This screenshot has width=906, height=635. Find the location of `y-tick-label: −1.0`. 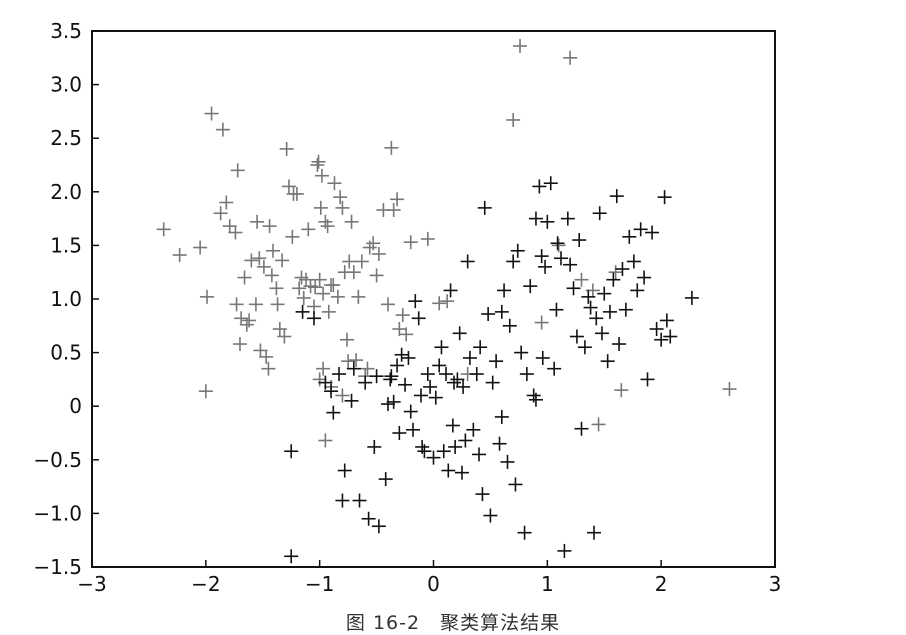

y-tick-label: −1.0 is located at coordinates (57, 513).